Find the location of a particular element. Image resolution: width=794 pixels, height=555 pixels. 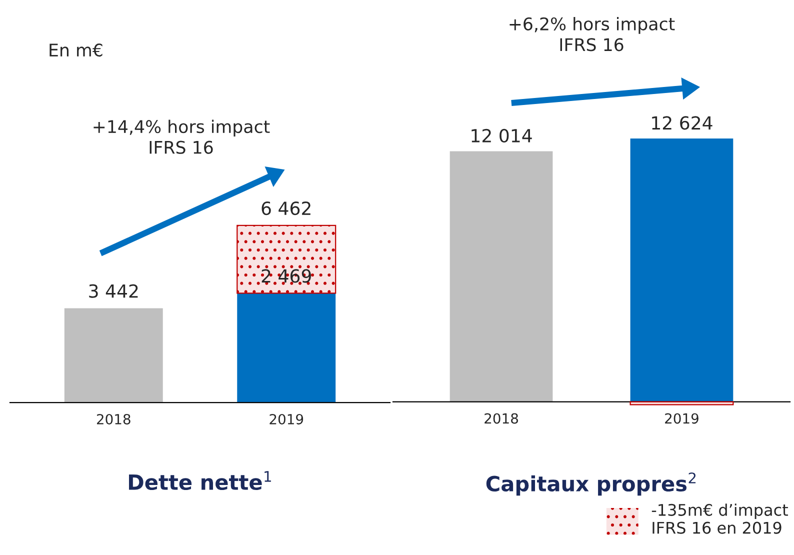

text: Dette nette$^{1}$ is located at coordinates (199, 480).